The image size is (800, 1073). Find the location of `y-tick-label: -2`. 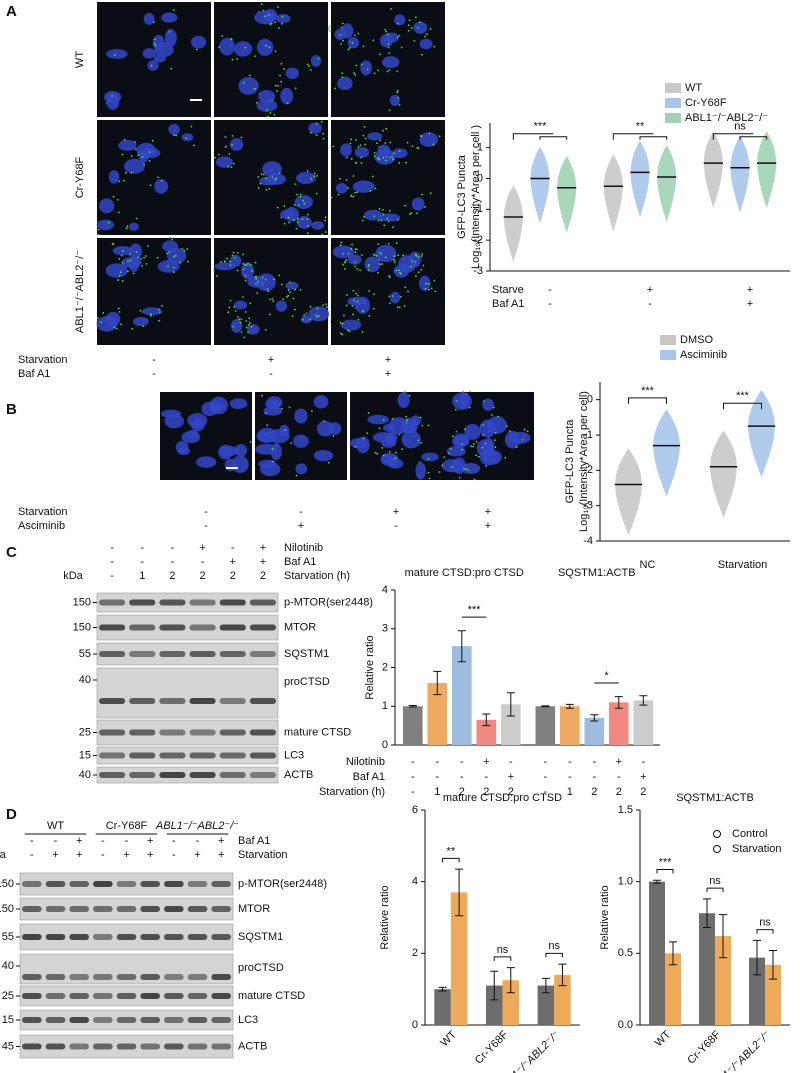

y-tick-label: -2 is located at coordinates (588, 470).